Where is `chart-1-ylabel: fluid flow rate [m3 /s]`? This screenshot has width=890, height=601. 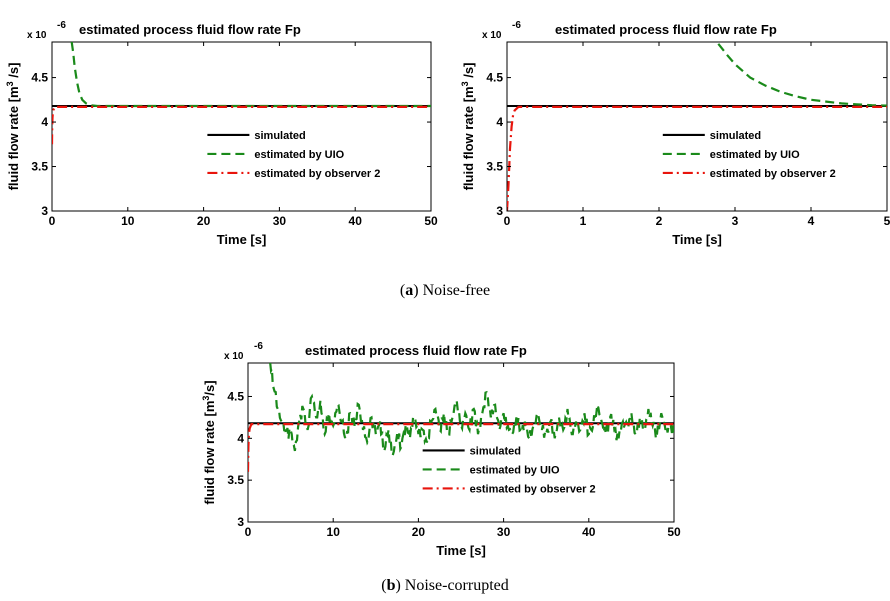
chart-1-ylabel: fluid flow rate [m3 /s] is located at coordinates (13, 127).